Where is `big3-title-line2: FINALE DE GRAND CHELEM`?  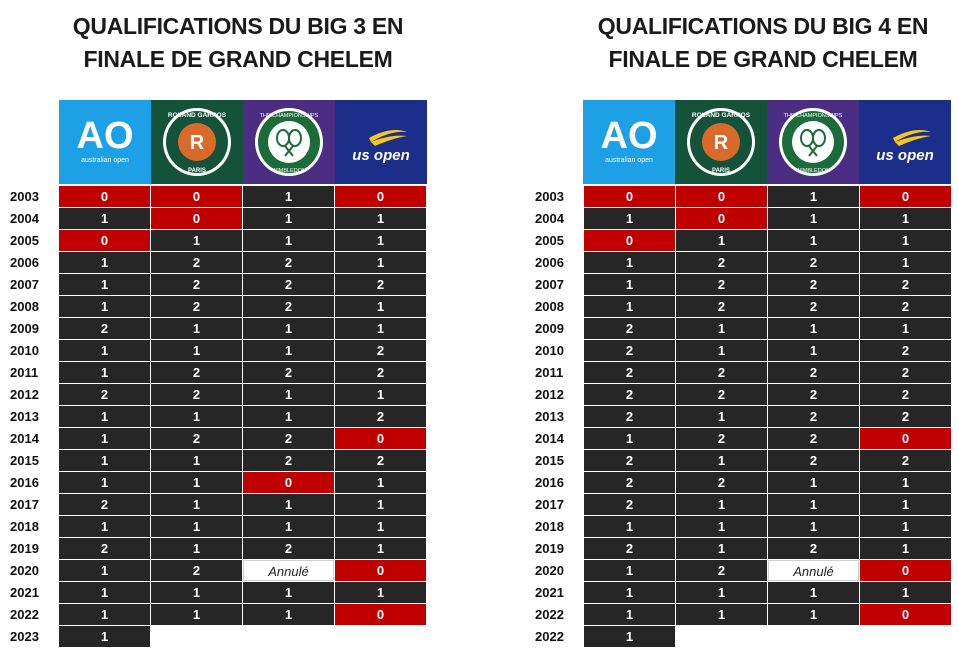
big3-title-line2: FINALE DE GRAND CHELEM is located at coordinates (238, 59).